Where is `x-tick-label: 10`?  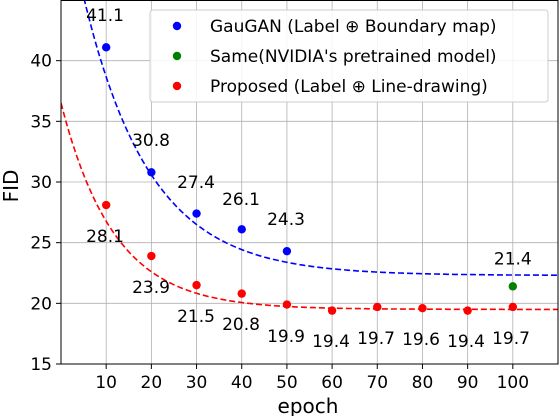
x-tick-label: 10 is located at coordinates (106, 383).